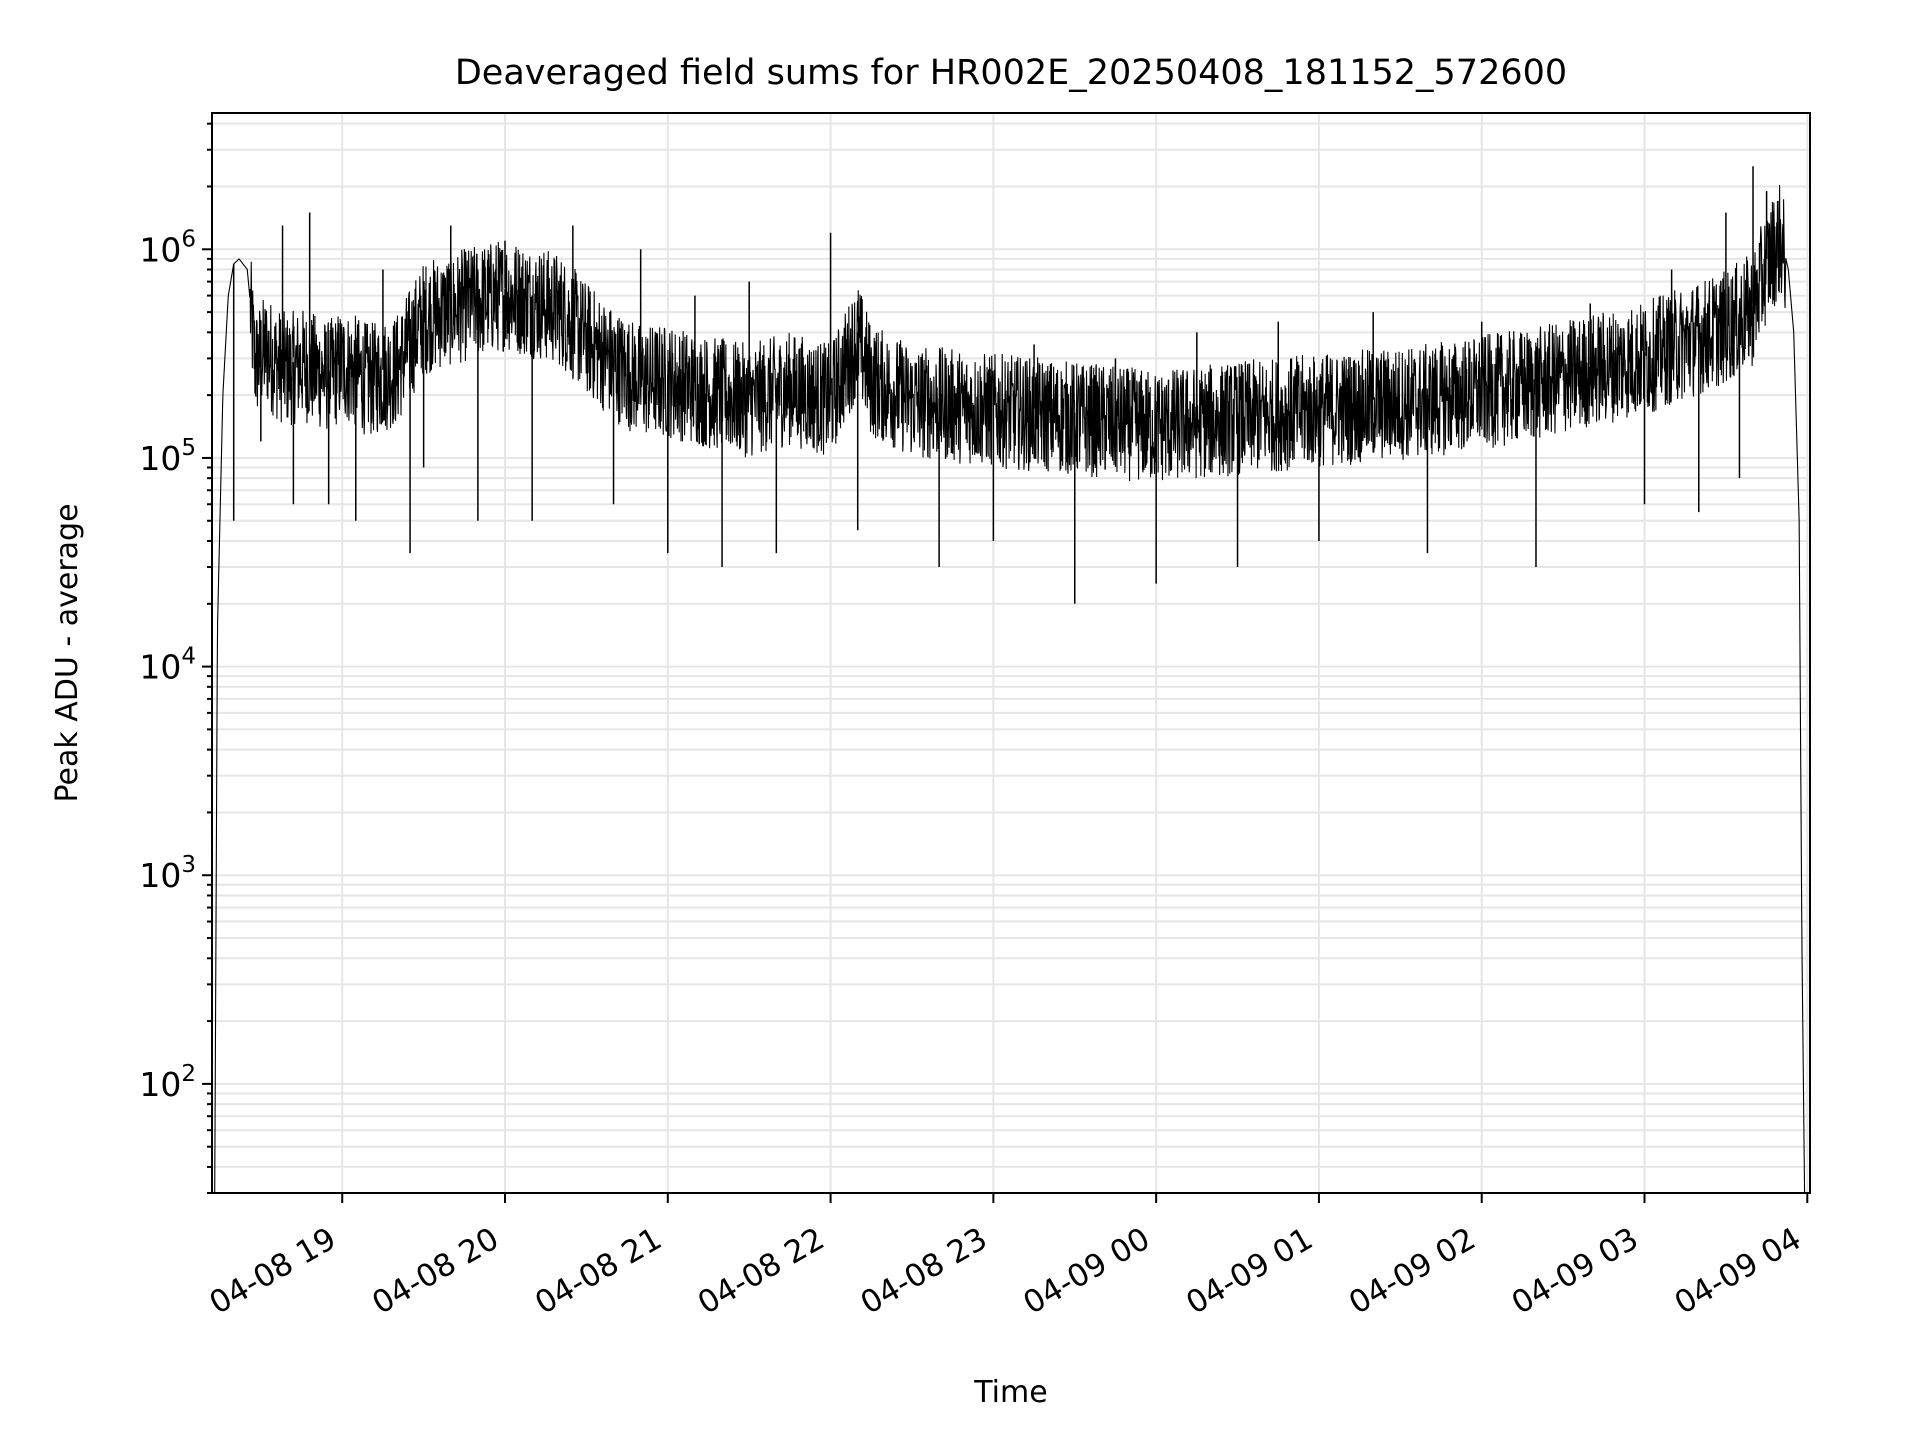 This screenshot has height=1440, width=1920. What do you see at coordinates (67, 652) in the screenshot?
I see `y-axis-label: Peak ADU - average` at bounding box center [67, 652].